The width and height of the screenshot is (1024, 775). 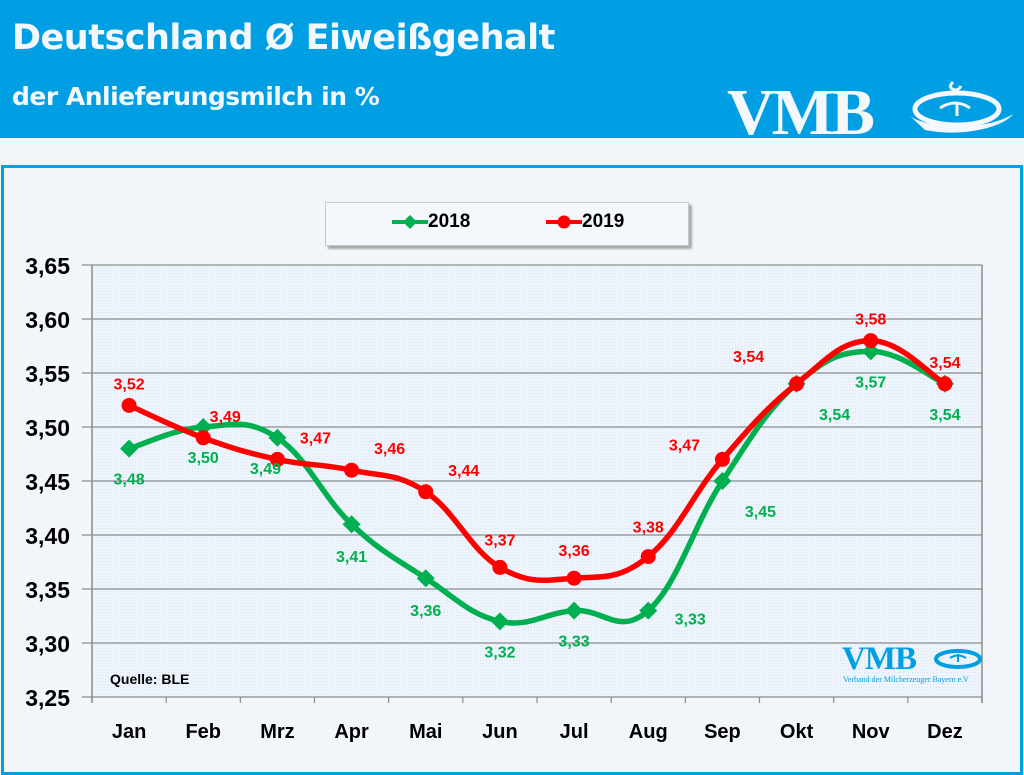 I want to click on source-note: Quelle: BLE, so click(x=149, y=679).